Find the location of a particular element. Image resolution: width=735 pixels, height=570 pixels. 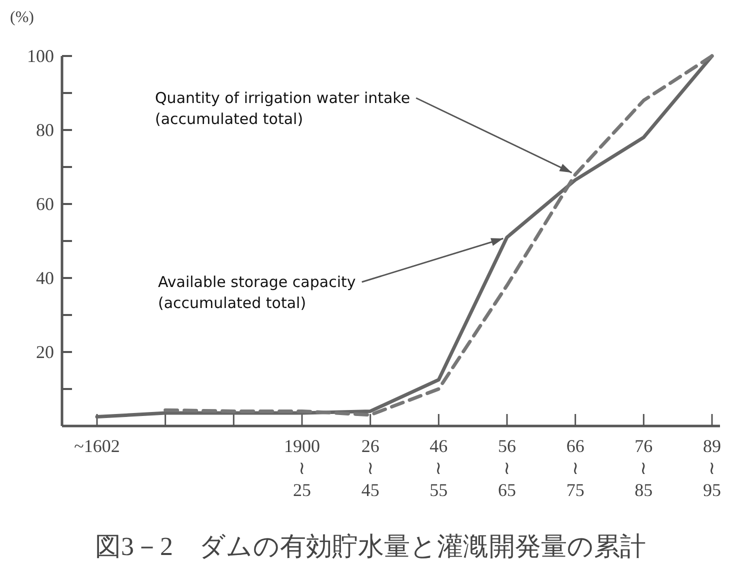

annotation: Quantity of irrigation water intake (accumulated total) is located at coordinates (282, 108).